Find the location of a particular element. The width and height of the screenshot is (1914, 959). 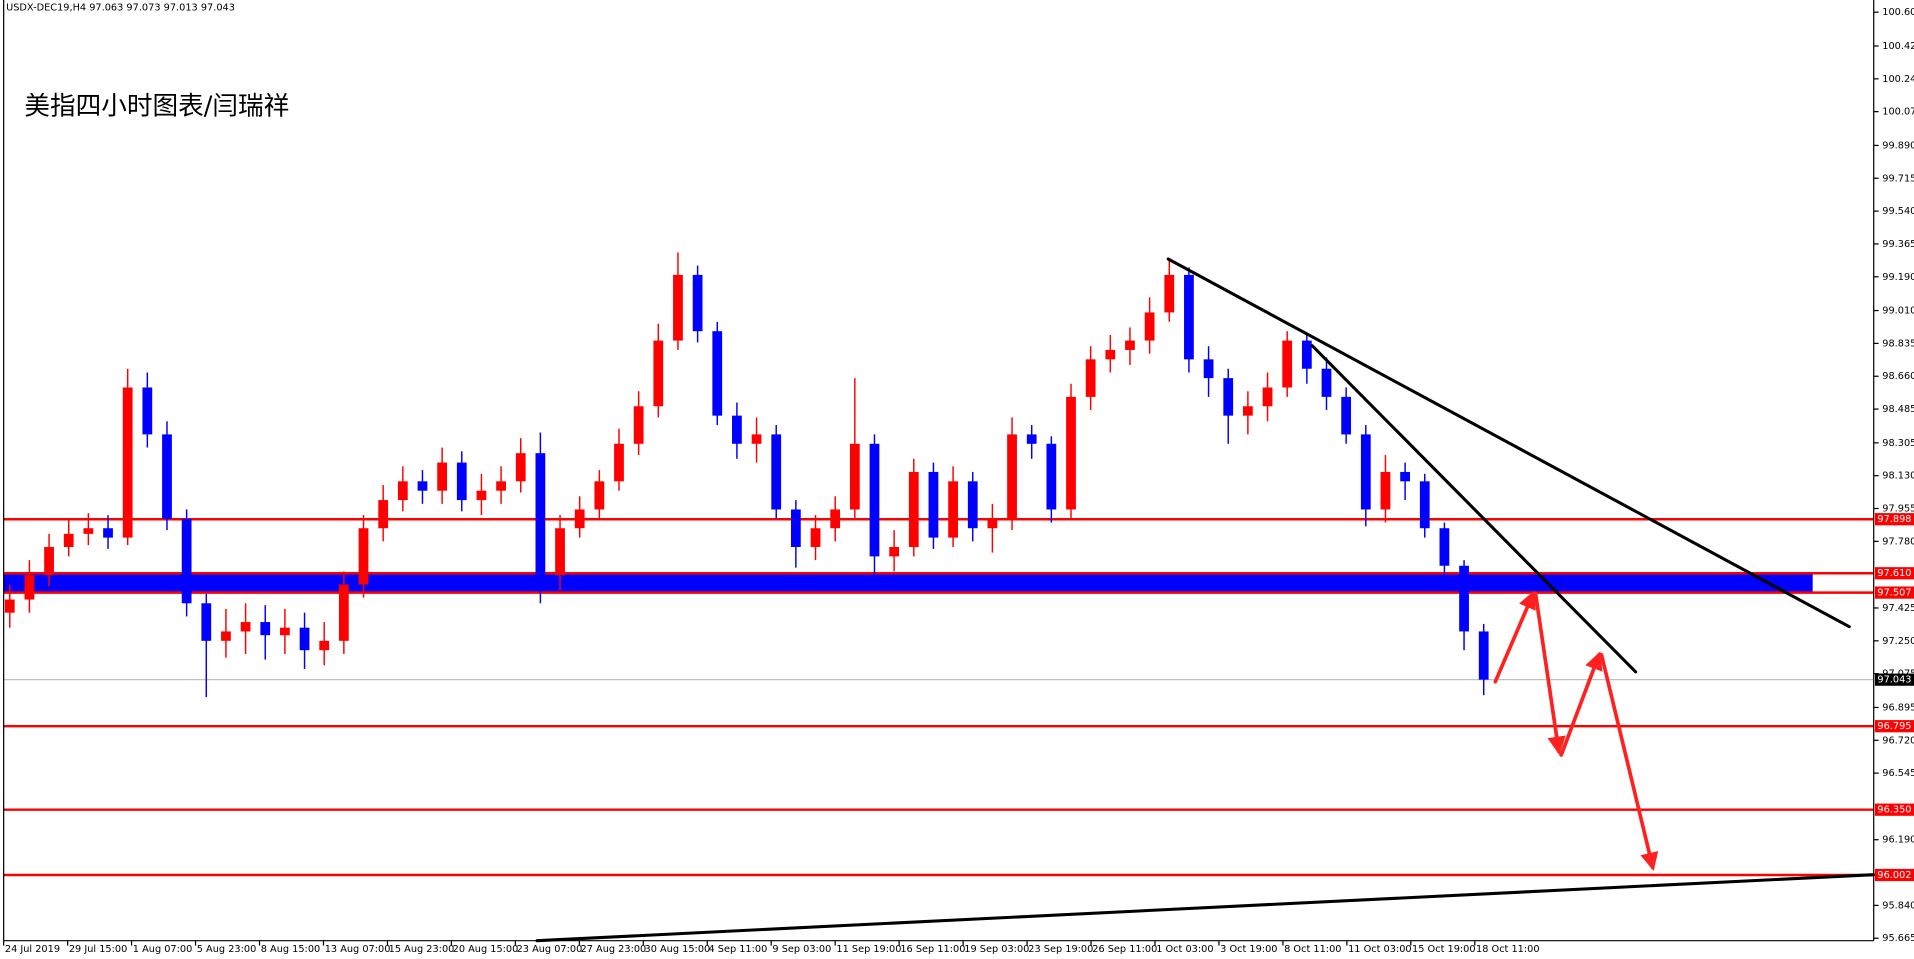

y-tick-label: 99.540 is located at coordinates (1898, 211).